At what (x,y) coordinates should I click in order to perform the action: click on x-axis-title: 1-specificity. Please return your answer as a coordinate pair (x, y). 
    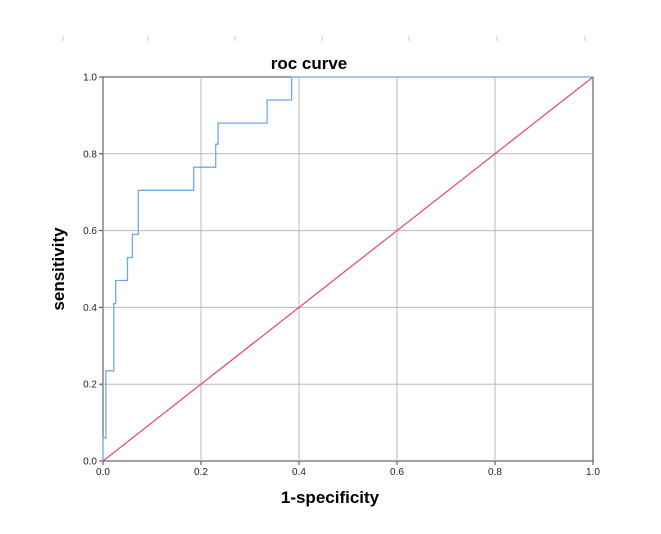
    Looking at the image, I should click on (330, 497).